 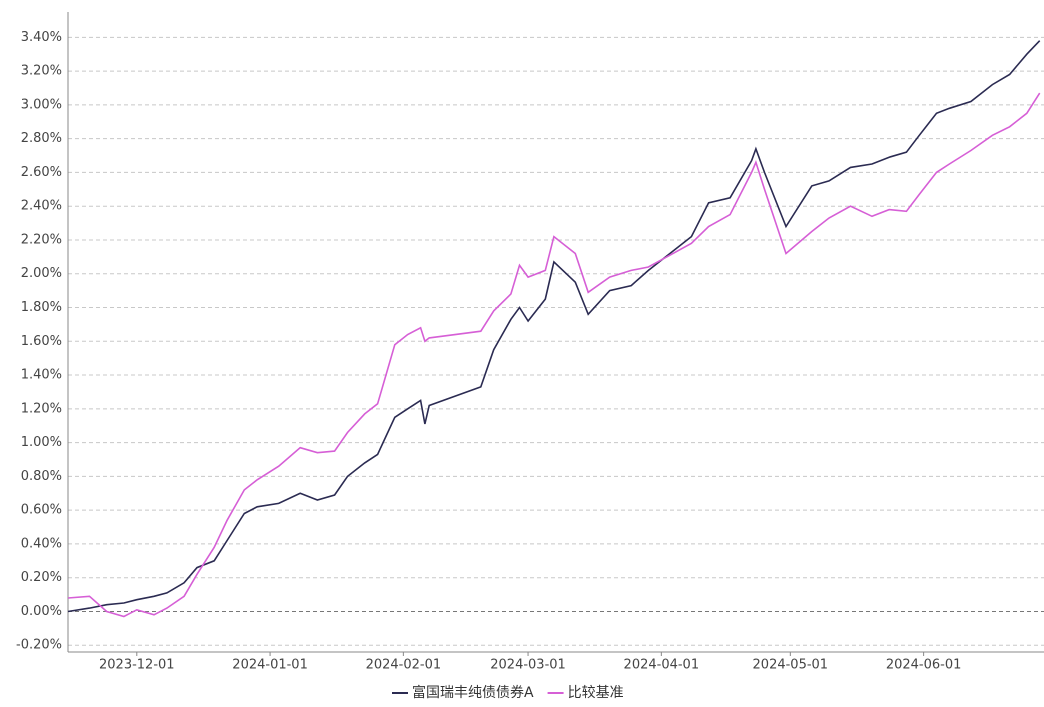 What do you see at coordinates (41, 71) in the screenshot?
I see `y-tick-label: 3.20%` at bounding box center [41, 71].